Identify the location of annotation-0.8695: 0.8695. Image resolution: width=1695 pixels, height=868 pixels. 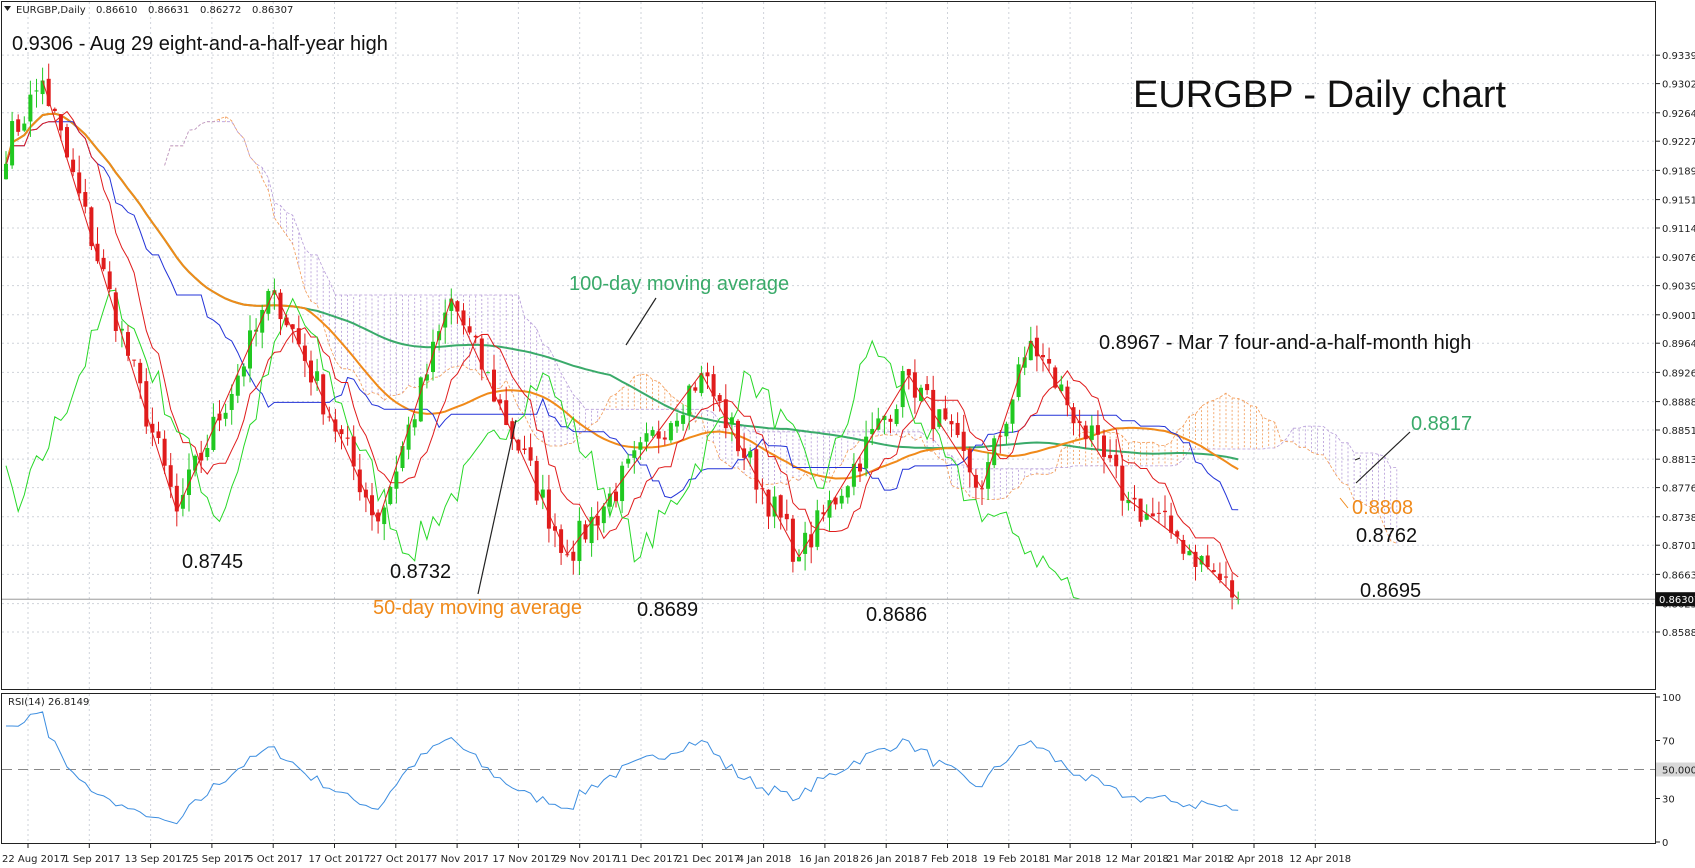
(1390, 591).